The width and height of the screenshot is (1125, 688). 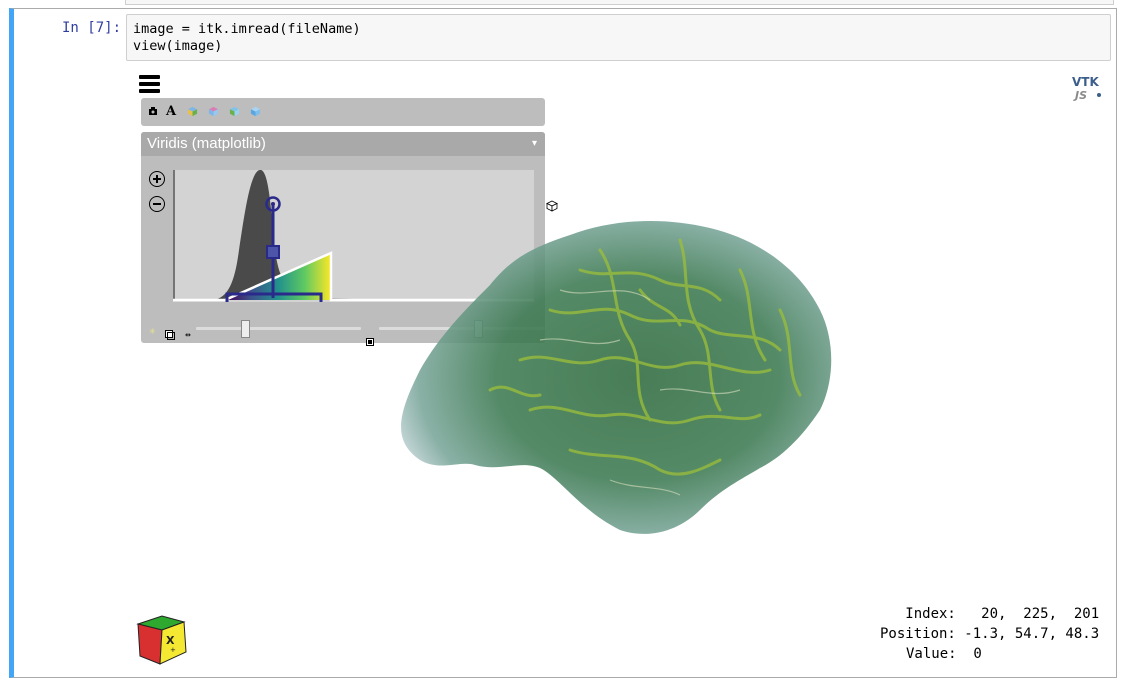 I want to click on gaussian-position-handle, so click(x=273, y=252).